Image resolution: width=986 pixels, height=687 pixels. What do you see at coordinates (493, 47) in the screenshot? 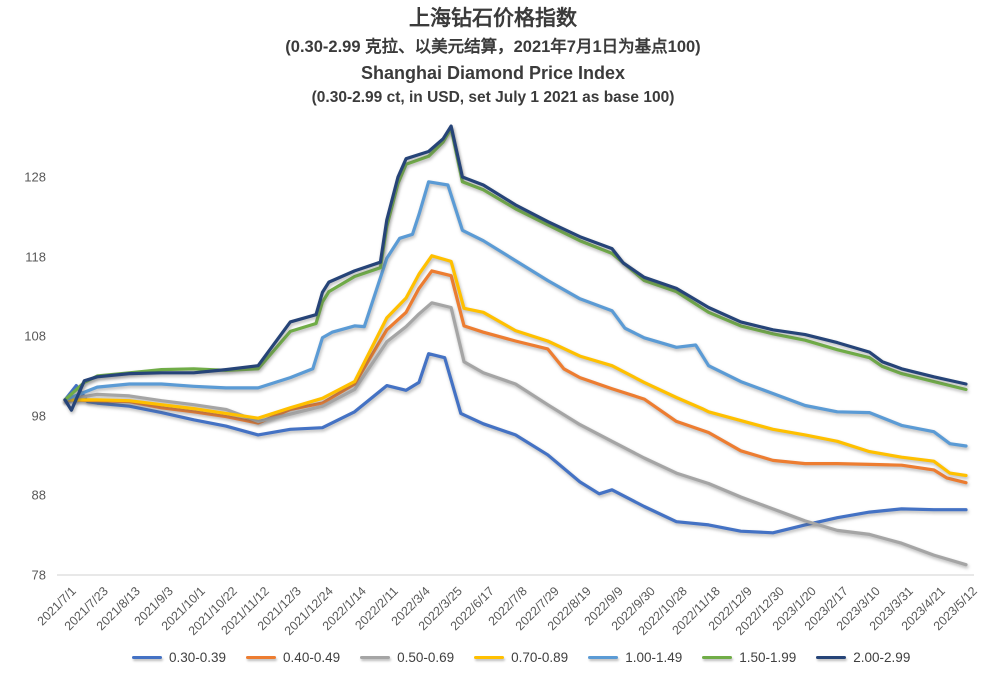
I see `chart-subtitle-zh: (0.30-2.99 克拉、以美元结算，2021年7月1日为基点100)` at bounding box center [493, 47].